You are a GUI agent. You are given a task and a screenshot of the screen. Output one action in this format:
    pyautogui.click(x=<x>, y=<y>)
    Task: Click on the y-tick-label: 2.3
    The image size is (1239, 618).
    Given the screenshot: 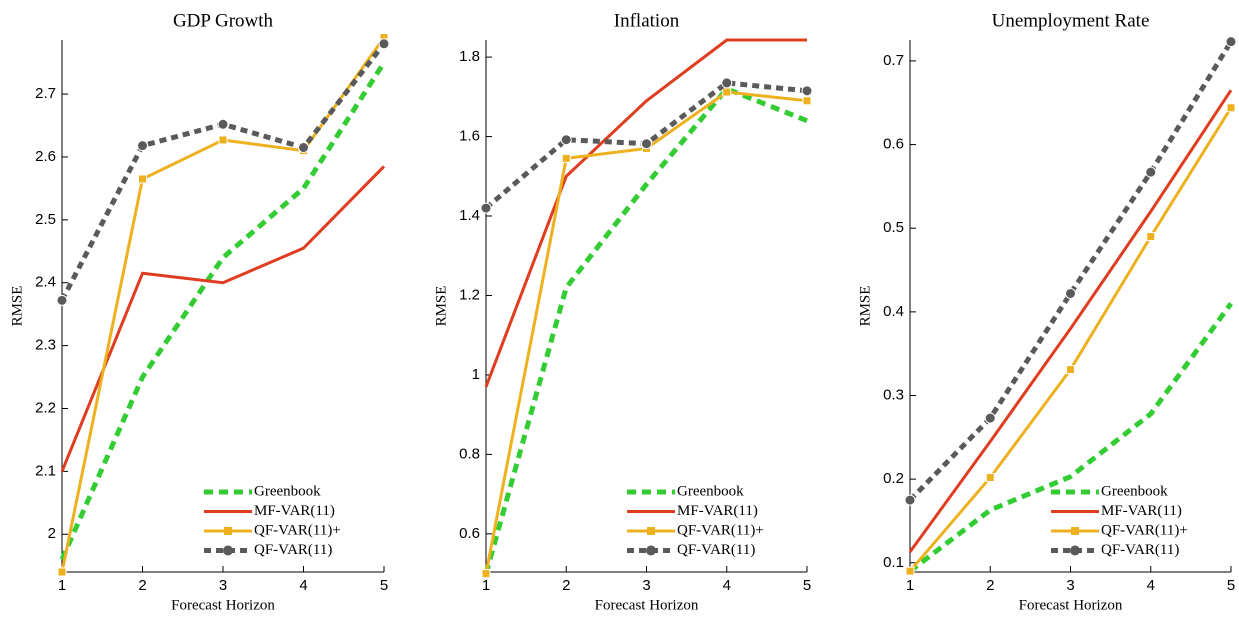 What is the action you would take?
    pyautogui.click(x=45, y=345)
    